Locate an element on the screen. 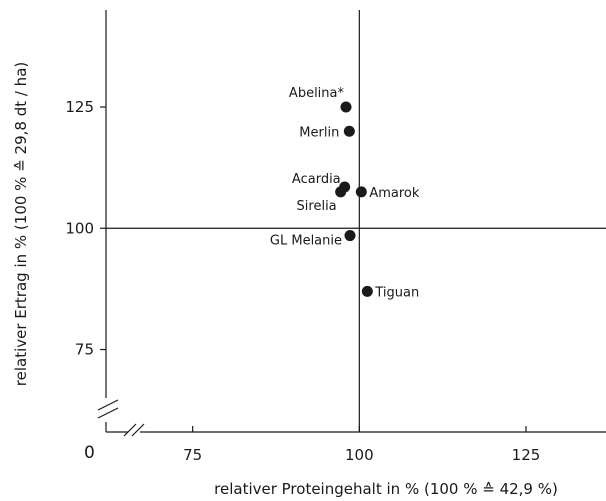 Image resolution: width=606 pixels, height=501 pixels. point-label: Sirelia is located at coordinates (317, 206).